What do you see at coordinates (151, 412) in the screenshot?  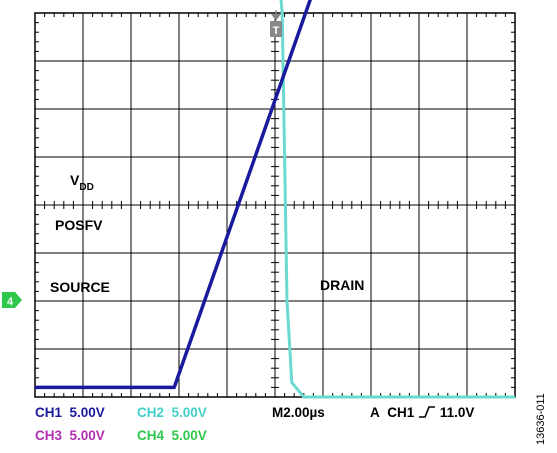 I see `ch2-label: CH2` at bounding box center [151, 412].